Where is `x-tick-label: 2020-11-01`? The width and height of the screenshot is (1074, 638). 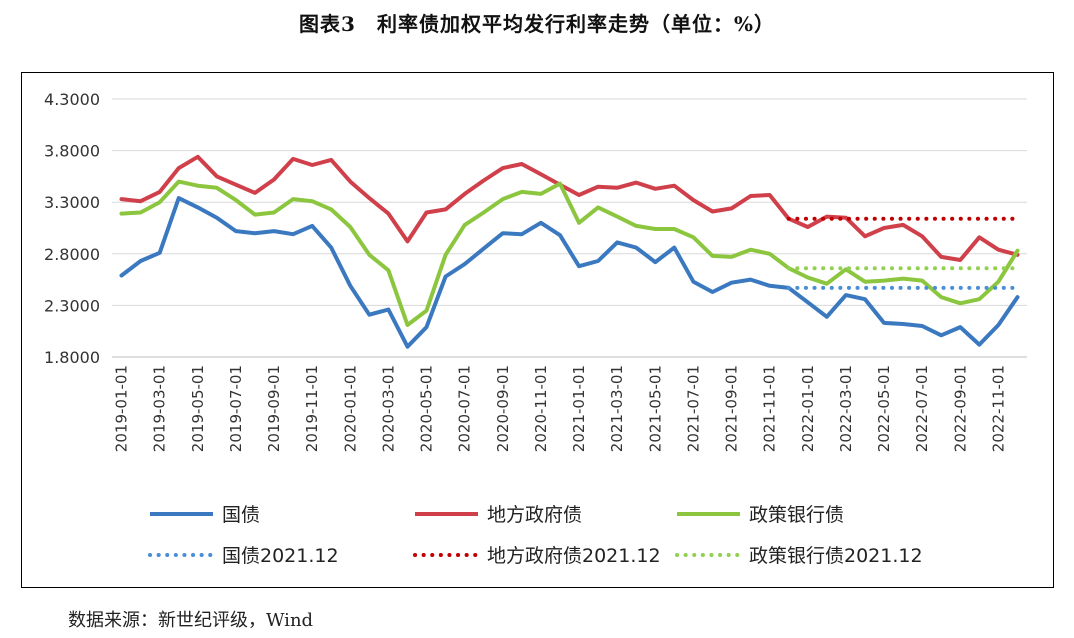
x-tick-label: 2020-11-01 is located at coordinates (541, 408).